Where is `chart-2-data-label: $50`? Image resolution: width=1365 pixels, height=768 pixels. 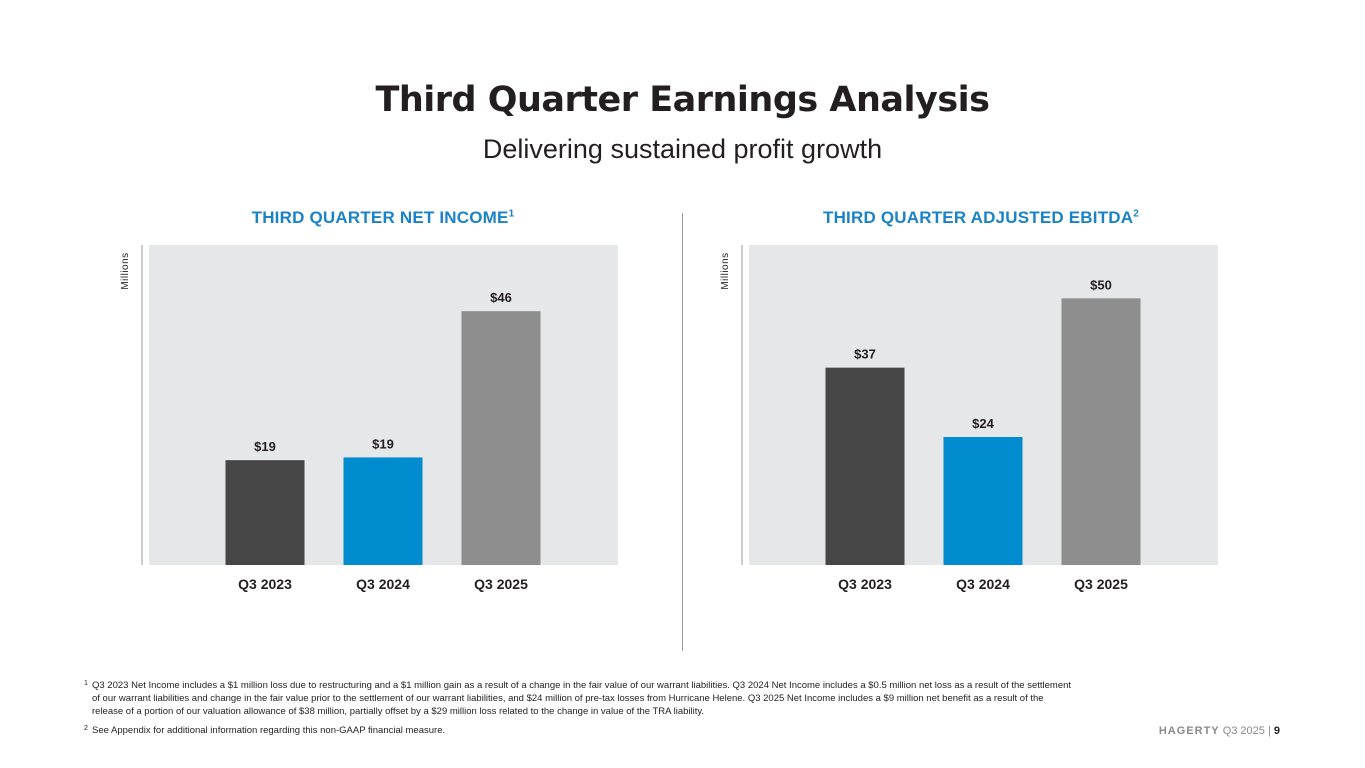 chart-2-data-label: $50 is located at coordinates (1101, 284).